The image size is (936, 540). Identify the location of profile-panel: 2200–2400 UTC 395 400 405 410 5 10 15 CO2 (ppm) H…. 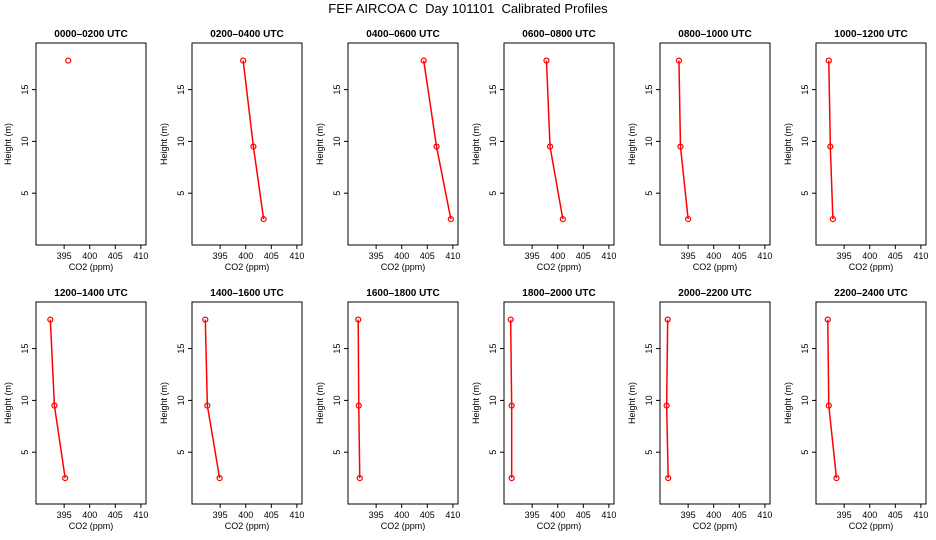
(855, 409).